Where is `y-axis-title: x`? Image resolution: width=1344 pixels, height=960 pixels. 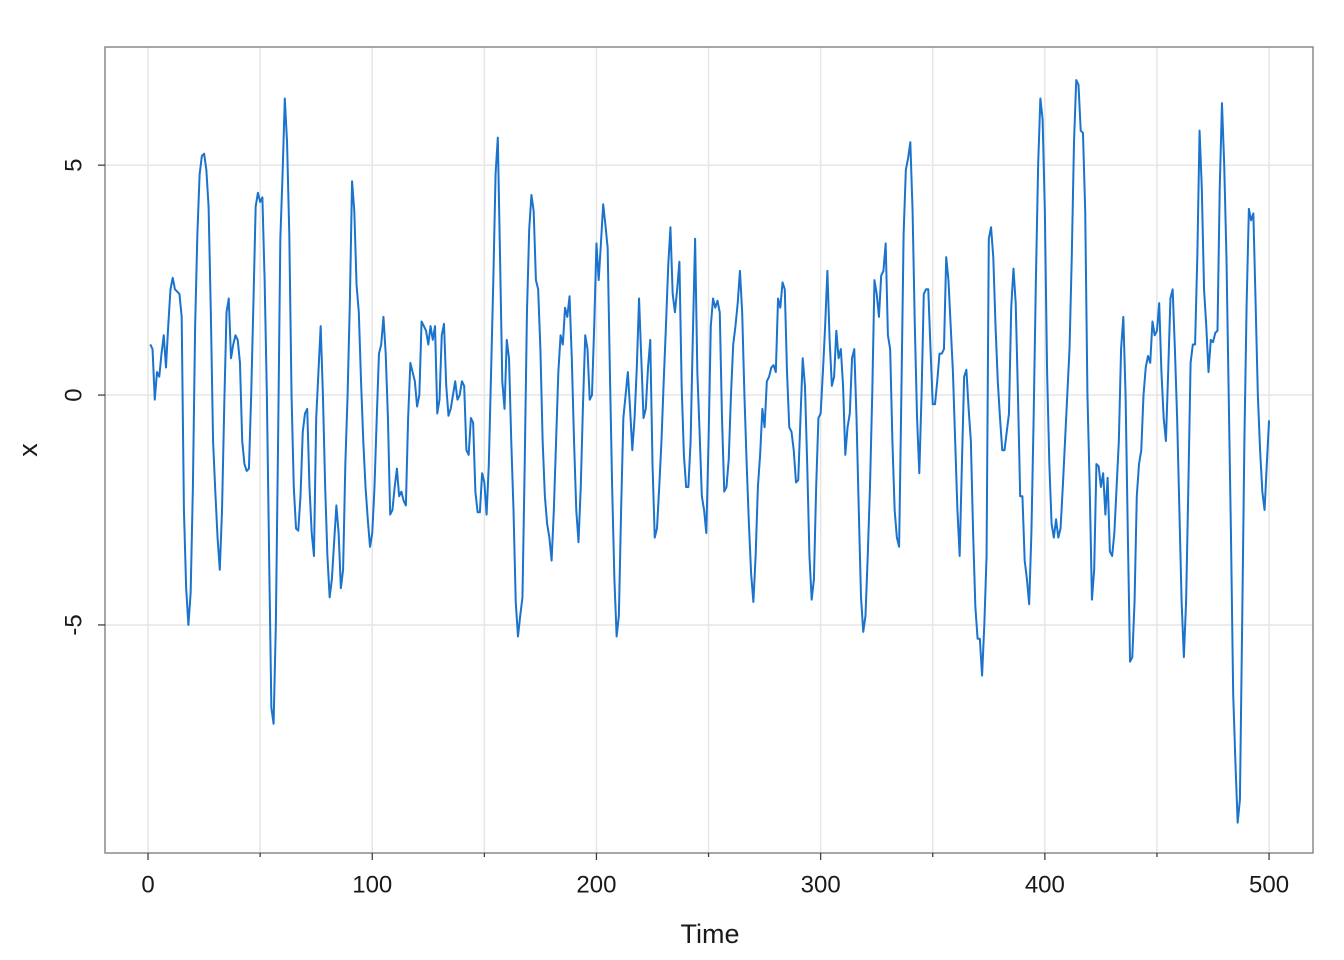 y-axis-title: x is located at coordinates (28, 450).